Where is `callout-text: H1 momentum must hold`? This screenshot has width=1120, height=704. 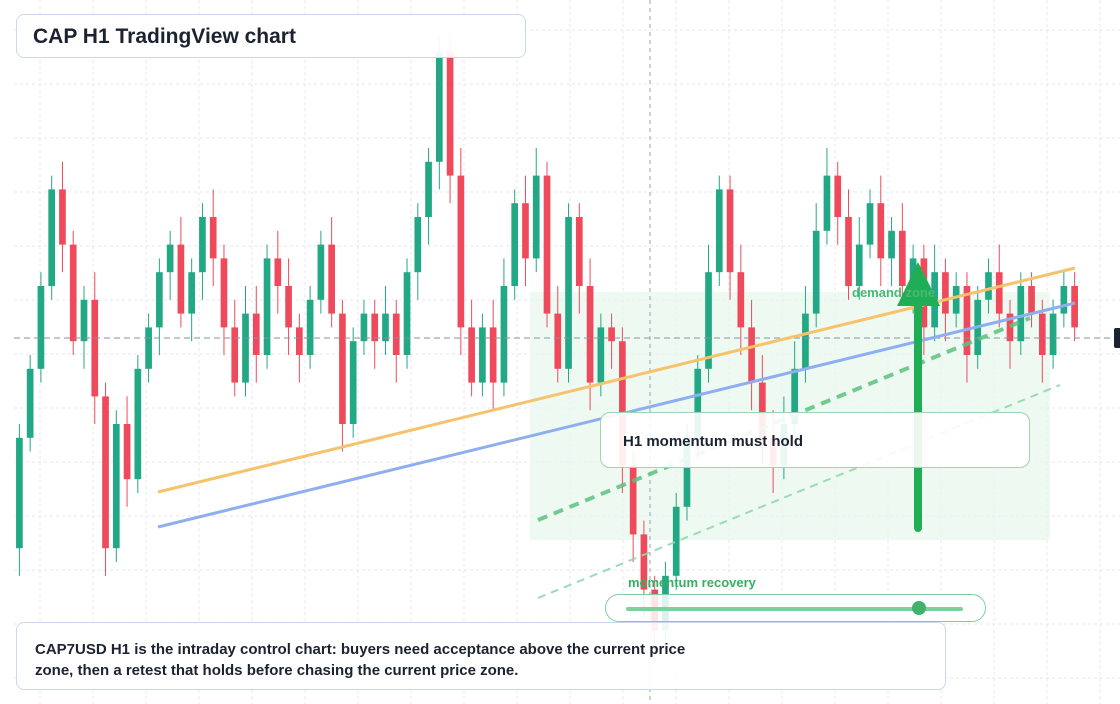
callout-text: H1 momentum must hold is located at coordinates (713, 441).